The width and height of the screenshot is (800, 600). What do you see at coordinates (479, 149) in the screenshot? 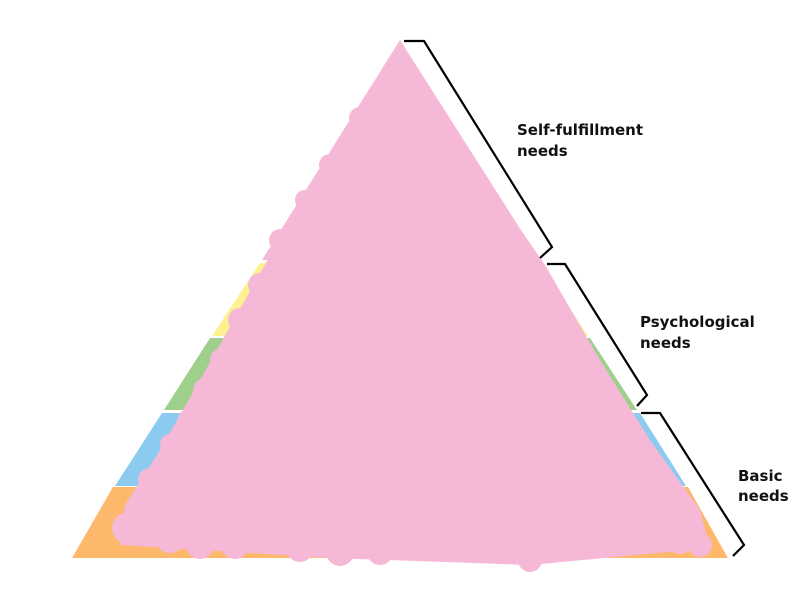
I see `bracket-self-fulfillment` at bounding box center [479, 149].